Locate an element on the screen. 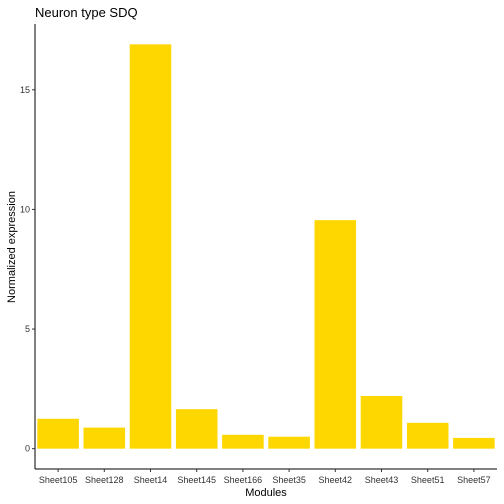  x-tick-label: Sheet42 is located at coordinates (336, 480).